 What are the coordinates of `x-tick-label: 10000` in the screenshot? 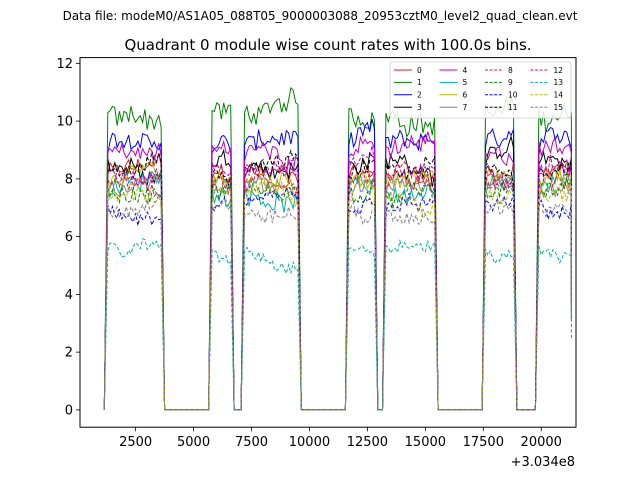 It's located at (309, 442).